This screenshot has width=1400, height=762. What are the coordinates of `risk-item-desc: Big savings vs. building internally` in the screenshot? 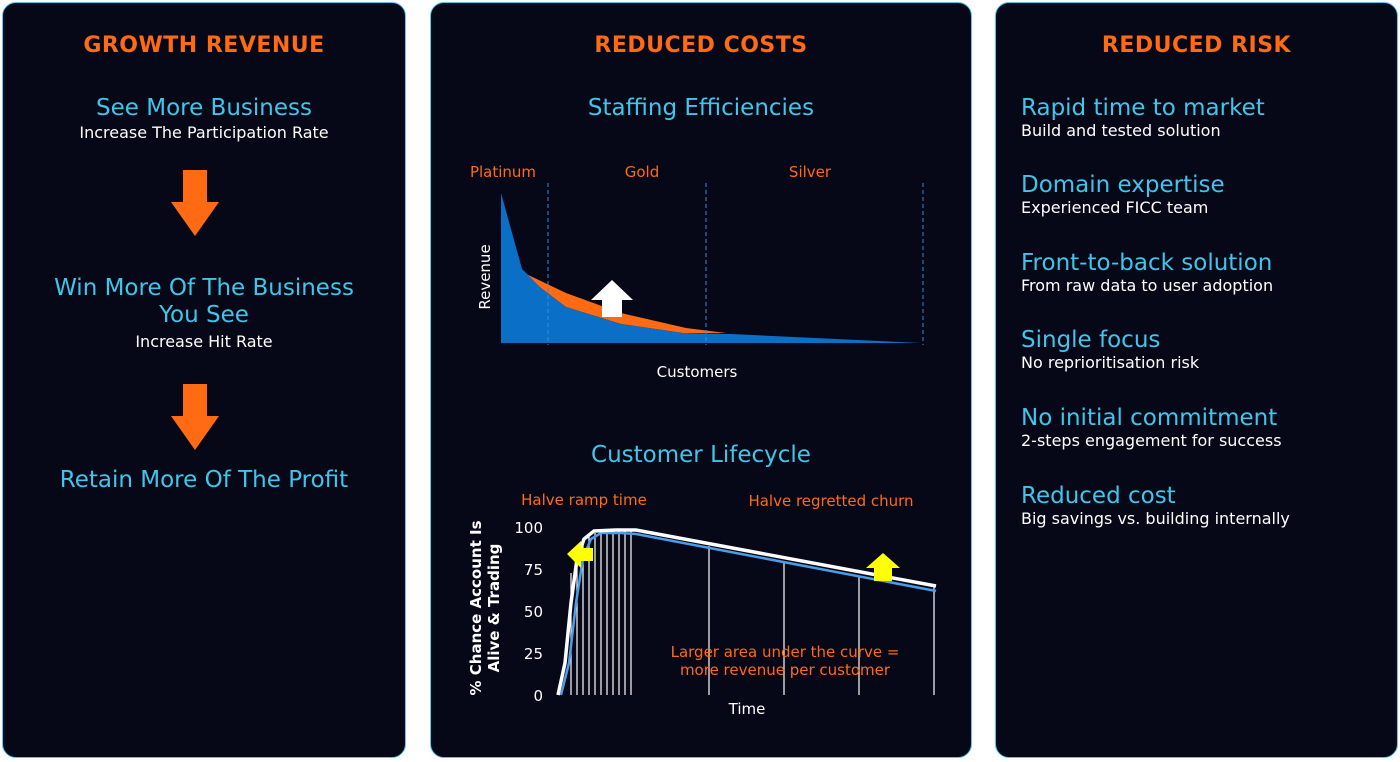 It's located at (1155, 518).